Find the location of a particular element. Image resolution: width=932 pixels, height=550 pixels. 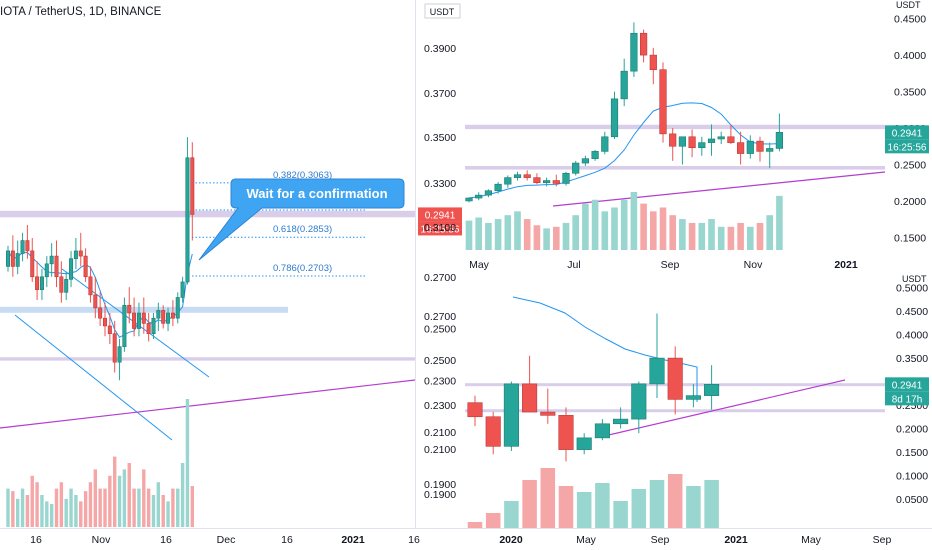

left-price-tick: 0.3300 is located at coordinates (440, 184).